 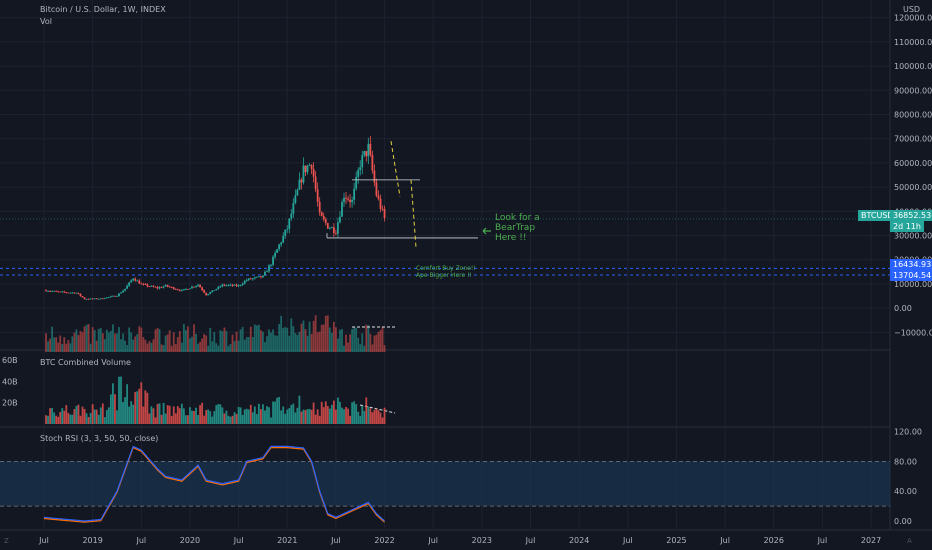 What do you see at coordinates (909, 541) in the screenshot?
I see `auto-scale-marker: A` at bounding box center [909, 541].